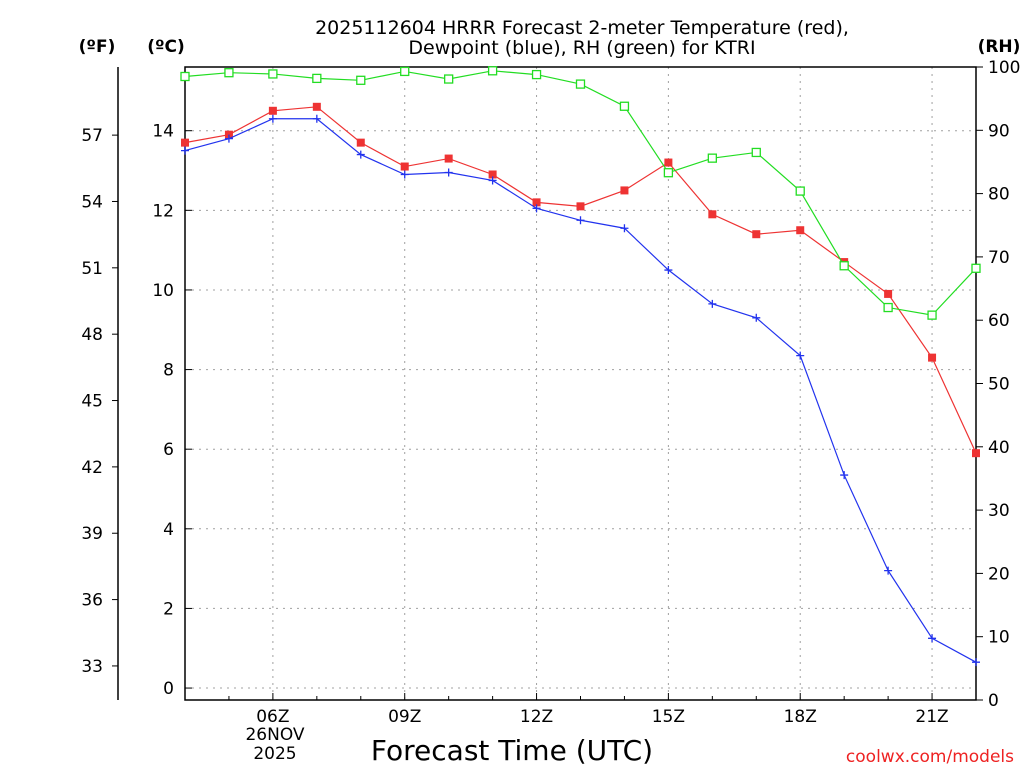  What do you see at coordinates (999, 638) in the screenshot?
I see `rh-tick-label: 10` at bounding box center [999, 638].